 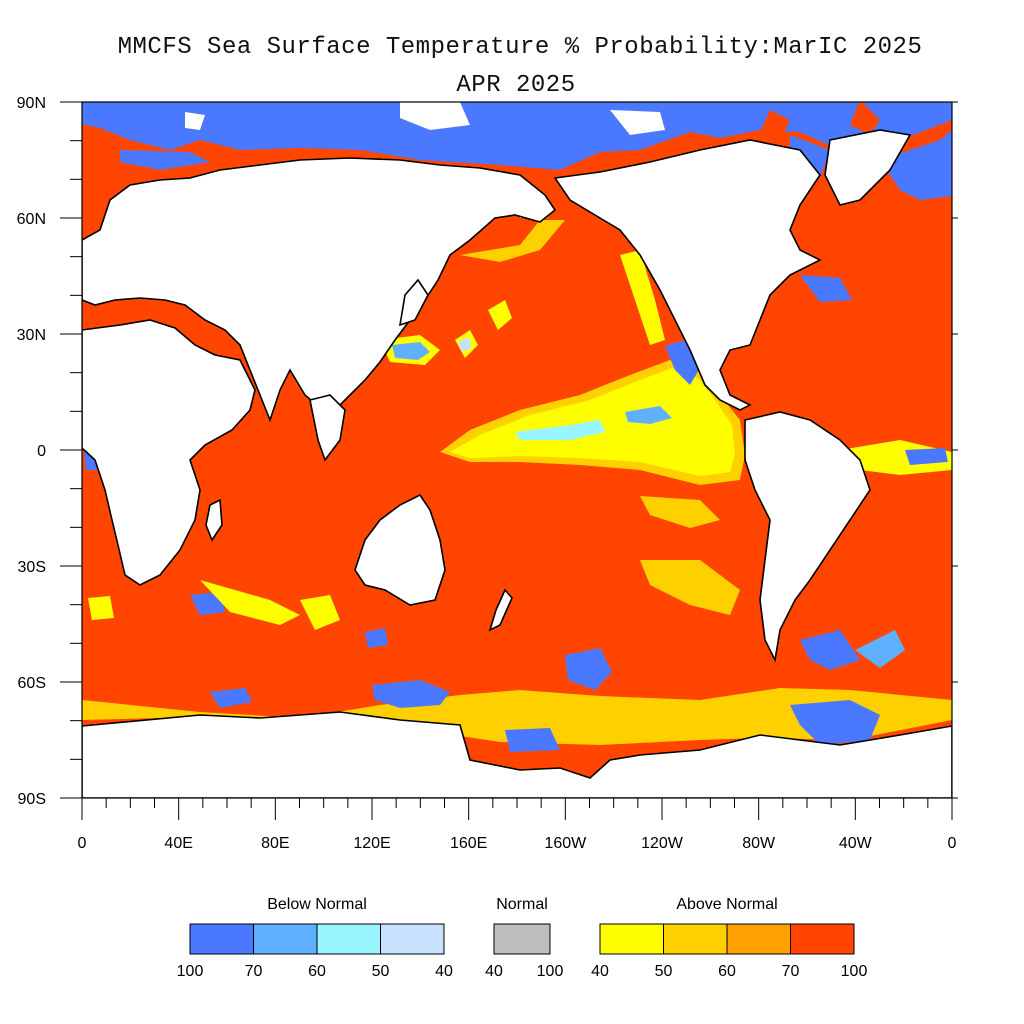 What do you see at coordinates (371, 843) in the screenshot?
I see `lon-tick-label: 120E` at bounding box center [371, 843].